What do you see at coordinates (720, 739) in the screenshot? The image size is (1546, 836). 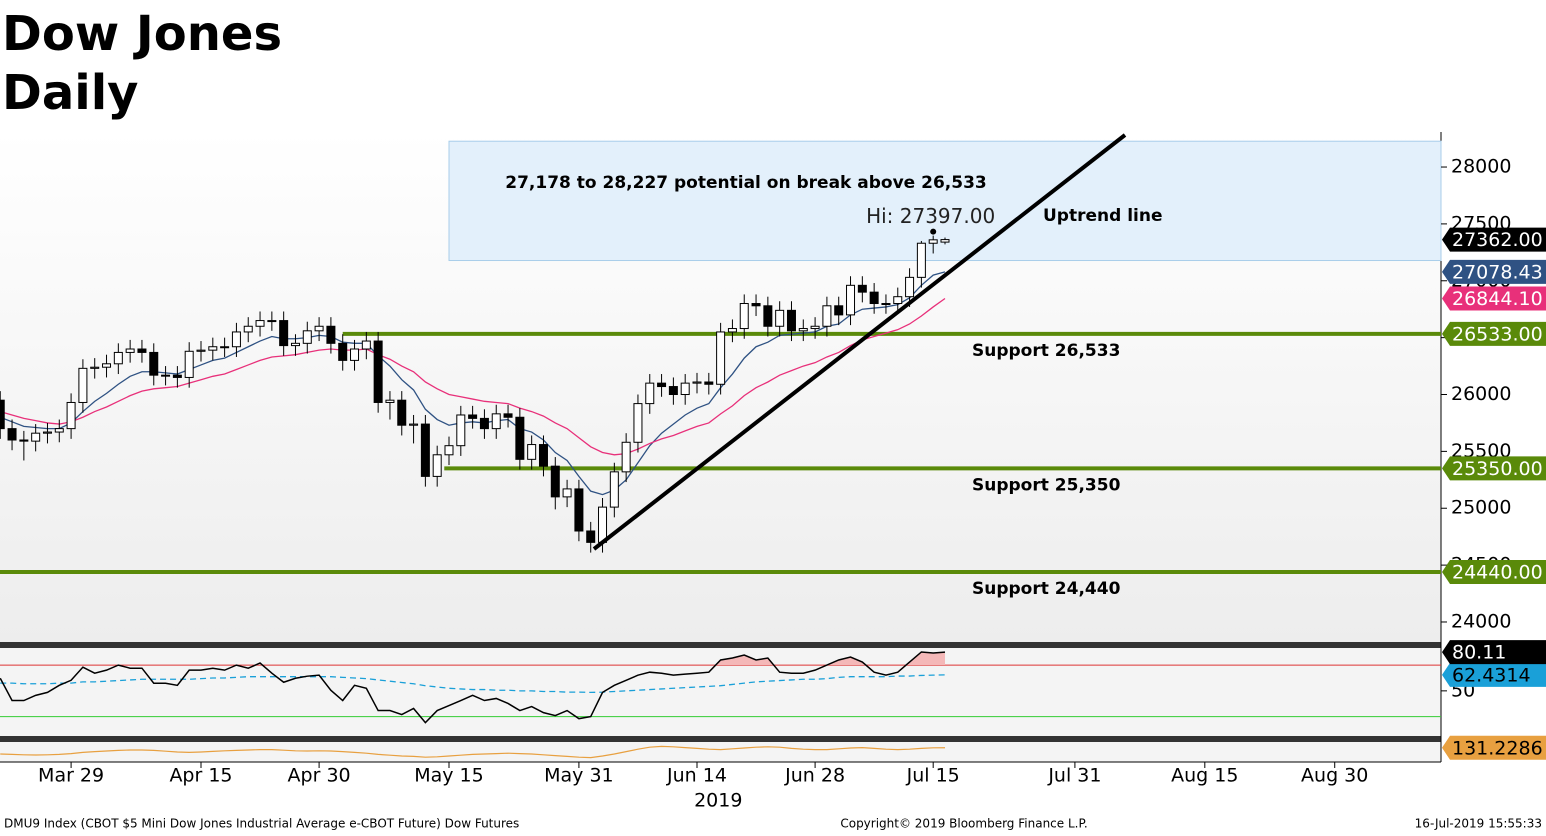 I see `panel-divider` at bounding box center [720, 739].